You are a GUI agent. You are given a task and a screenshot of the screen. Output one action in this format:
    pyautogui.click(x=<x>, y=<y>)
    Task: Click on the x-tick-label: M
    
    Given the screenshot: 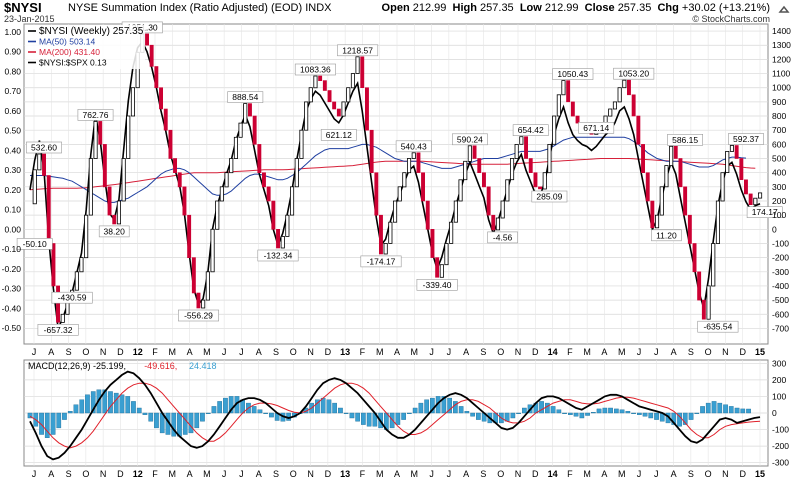 What is the action you would take?
    pyautogui.click(x=622, y=474)
    